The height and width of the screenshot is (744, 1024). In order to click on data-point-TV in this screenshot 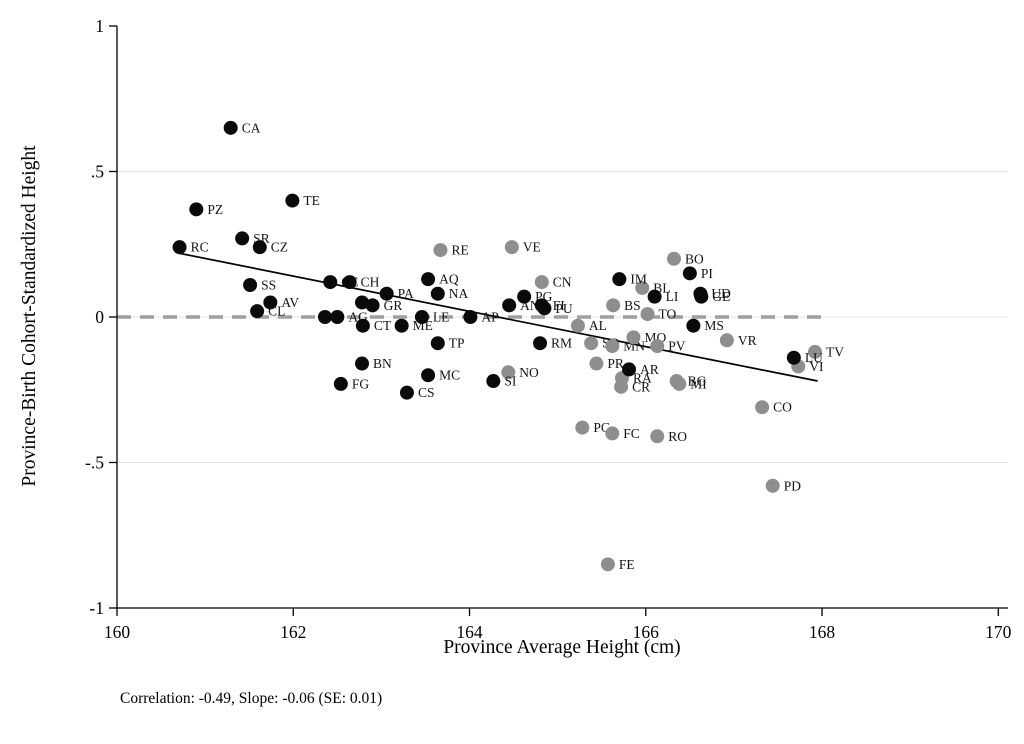, I will do `click(814, 351)`.